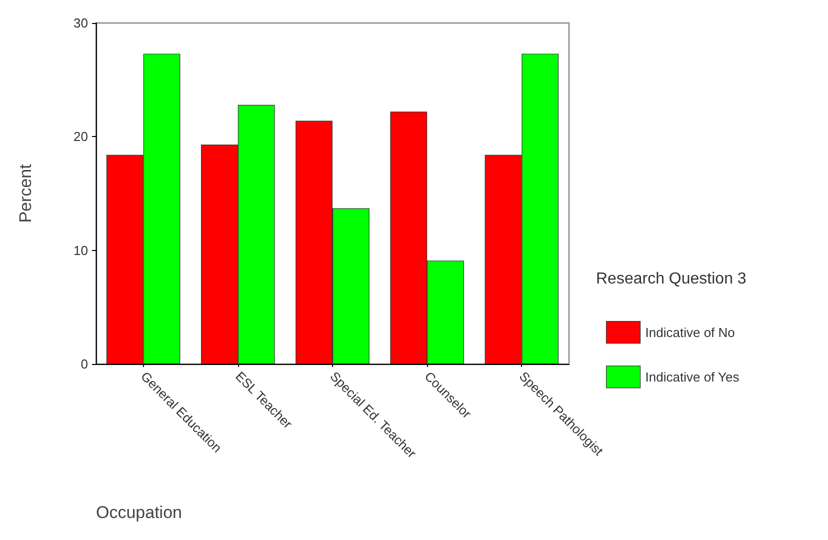  I want to click on x-axis-title: Occupation, so click(139, 512).